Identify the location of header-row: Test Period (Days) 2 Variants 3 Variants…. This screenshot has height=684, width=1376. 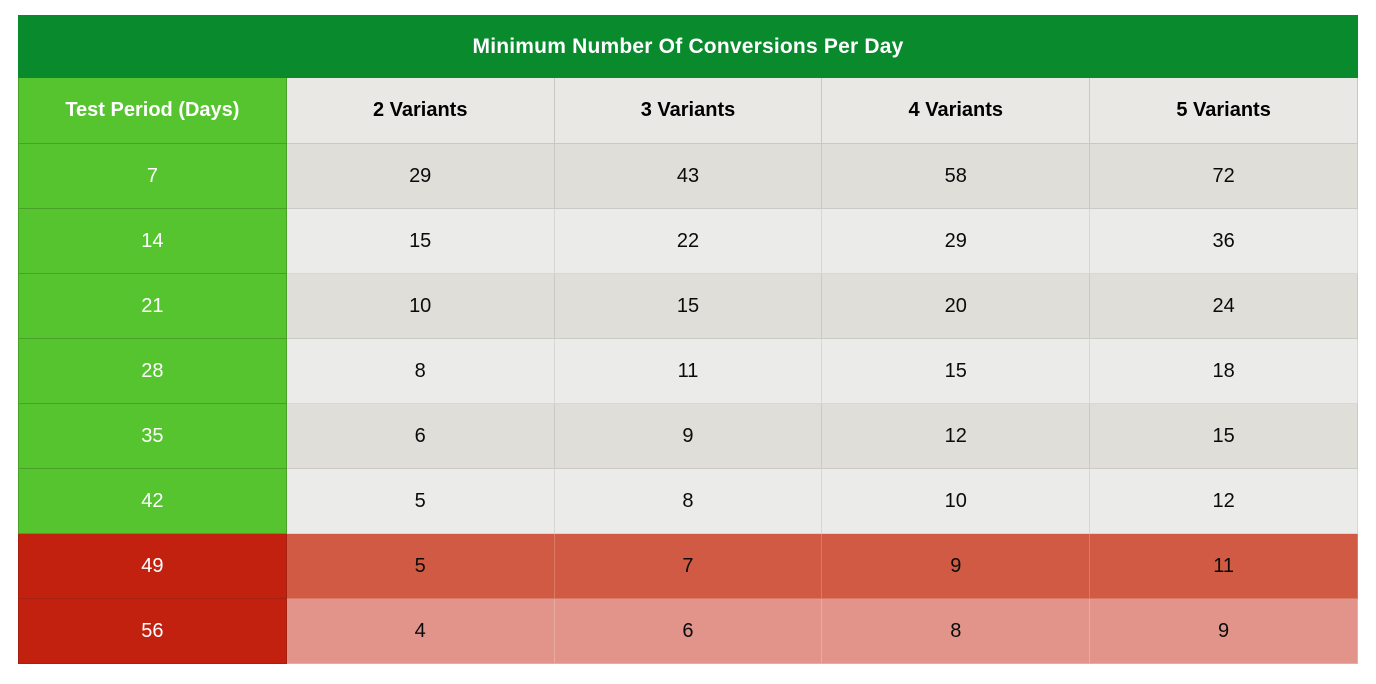
(688, 110).